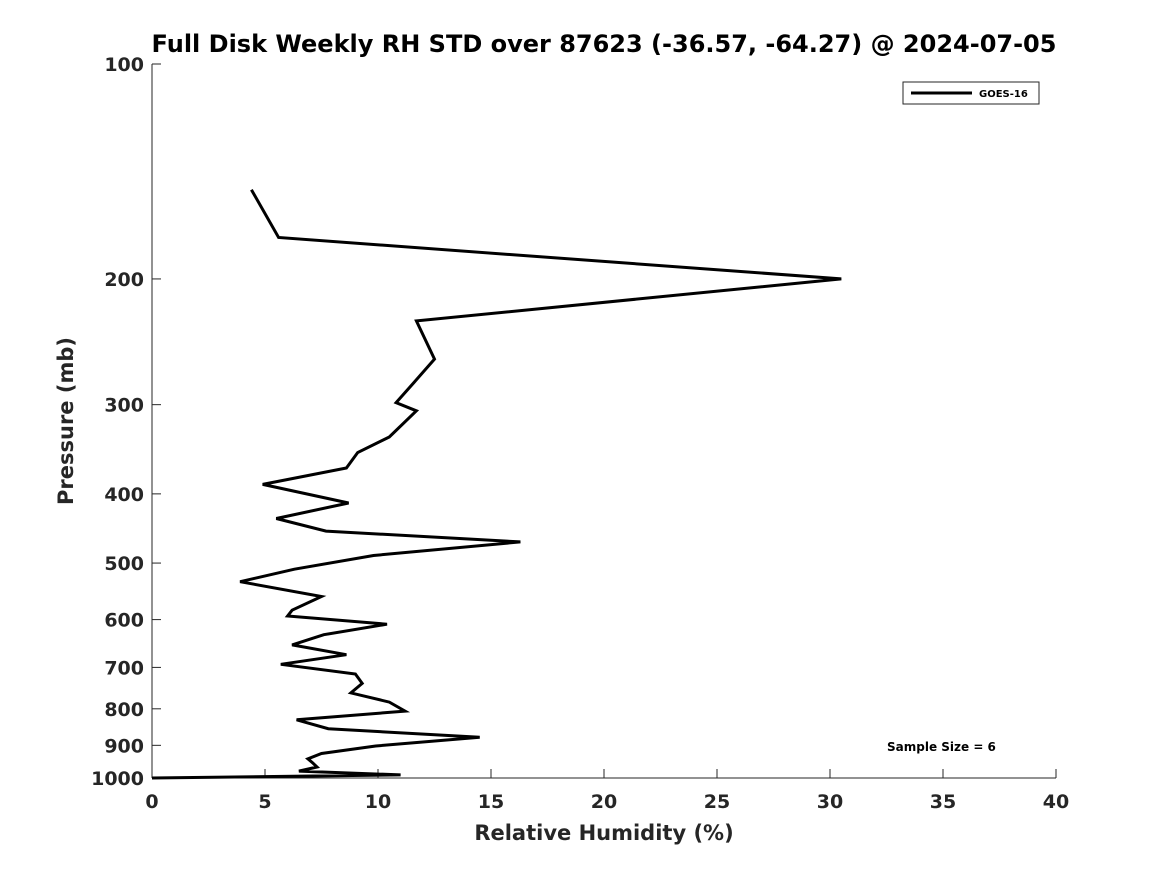 The width and height of the screenshot is (1167, 875). What do you see at coordinates (124, 746) in the screenshot?
I see `y-tick-label: 900` at bounding box center [124, 746].